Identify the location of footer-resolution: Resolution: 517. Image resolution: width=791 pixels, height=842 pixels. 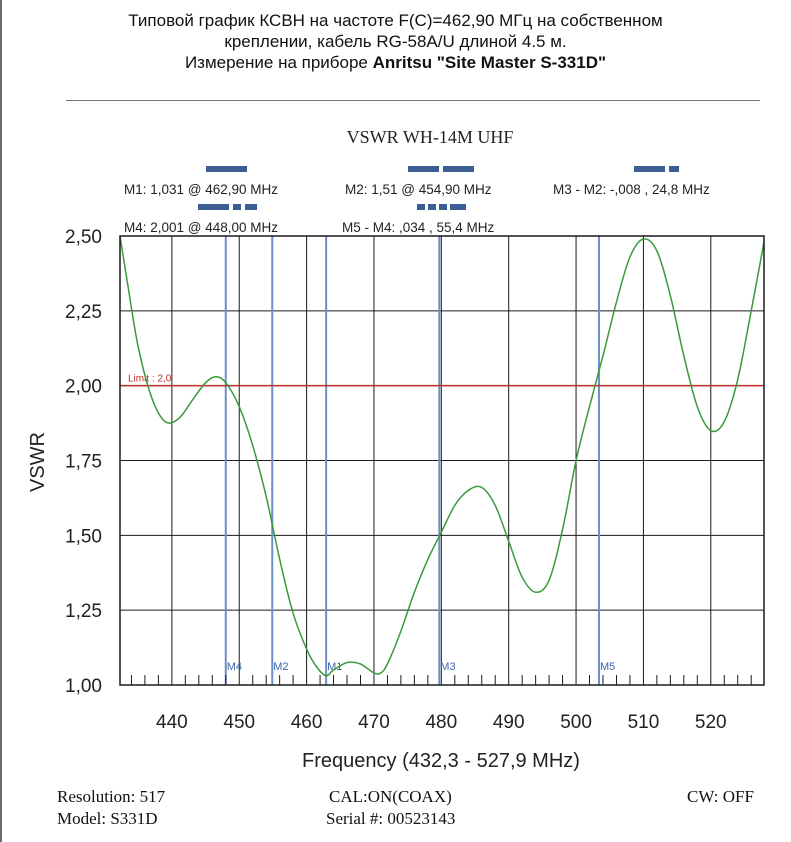
(111, 796).